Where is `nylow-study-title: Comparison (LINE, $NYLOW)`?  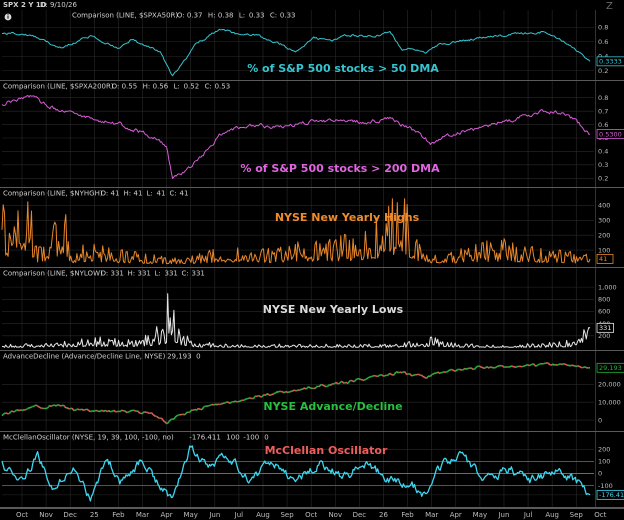
nylow-study-title: Comparison (LINE, $NYLOW) is located at coordinates (53, 274).